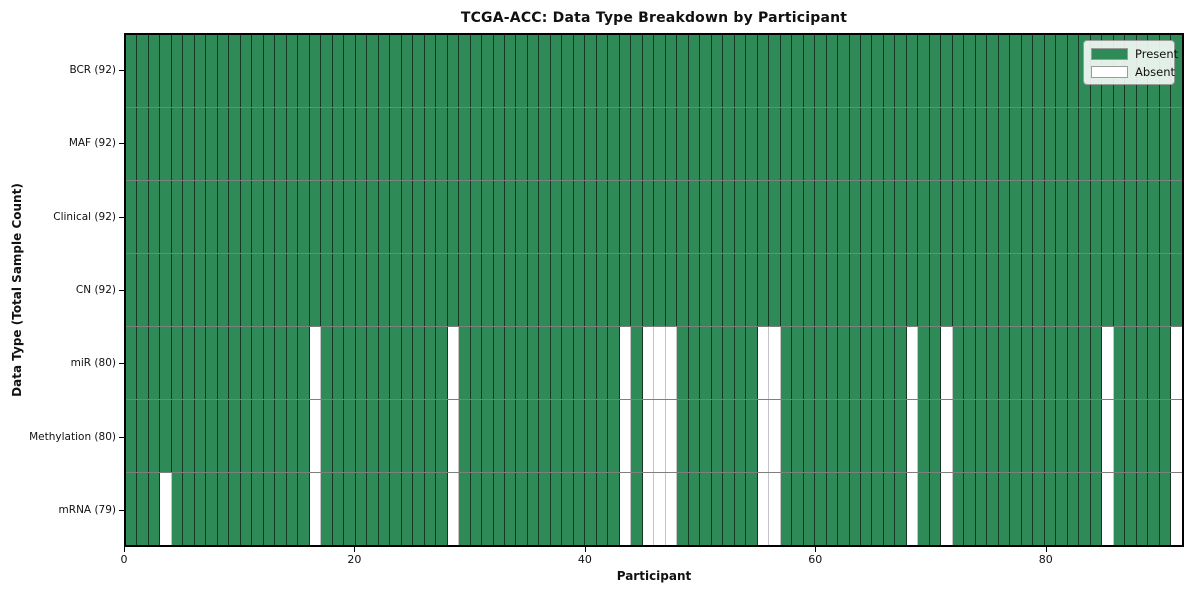 Image resolution: width=1200 pixels, height=600 pixels. Describe the element at coordinates (121, 290) in the screenshot. I see `y-tick-mark` at that location.